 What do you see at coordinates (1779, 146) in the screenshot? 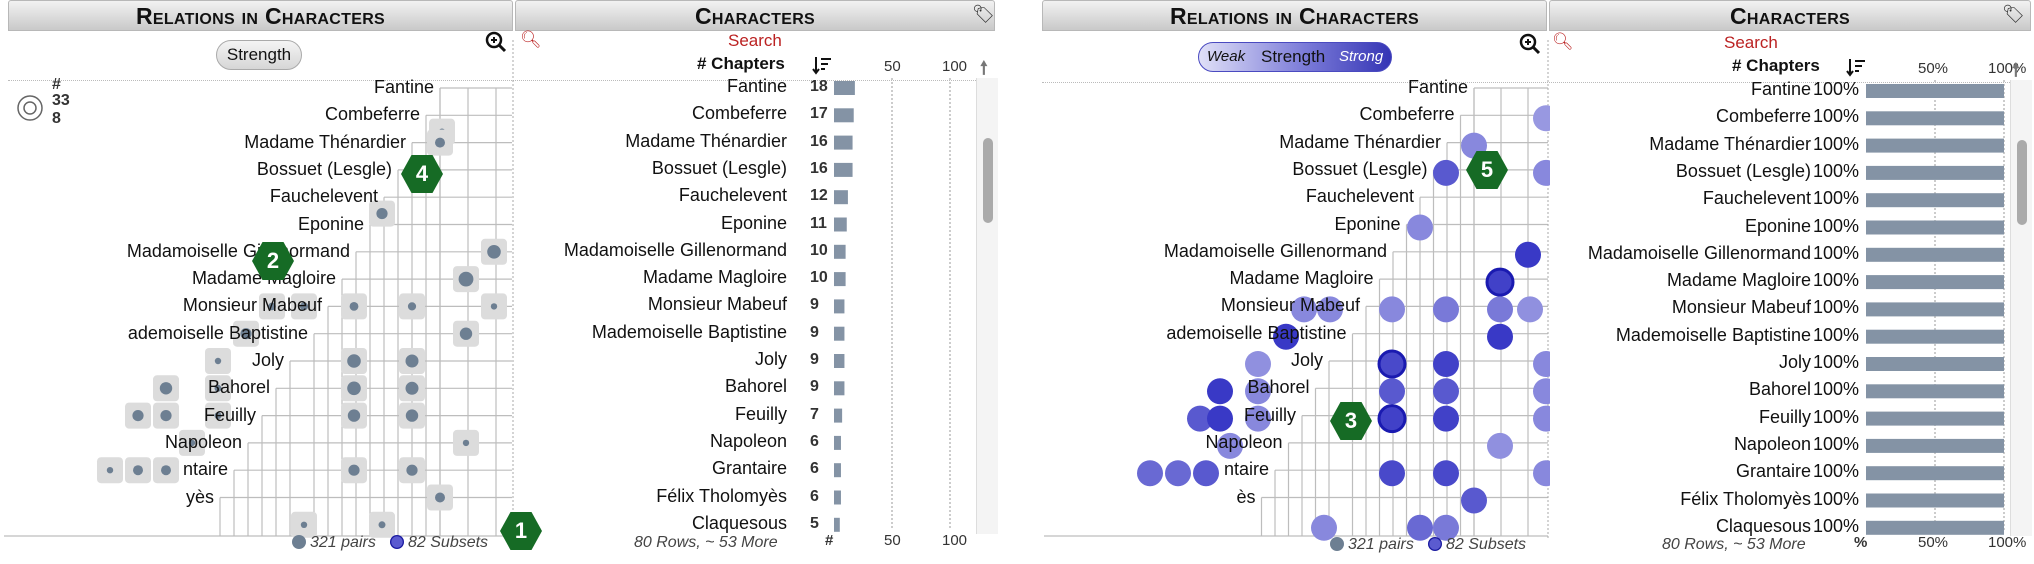
I see `character-row: Madame Thénardier 100%` at bounding box center [1779, 146].